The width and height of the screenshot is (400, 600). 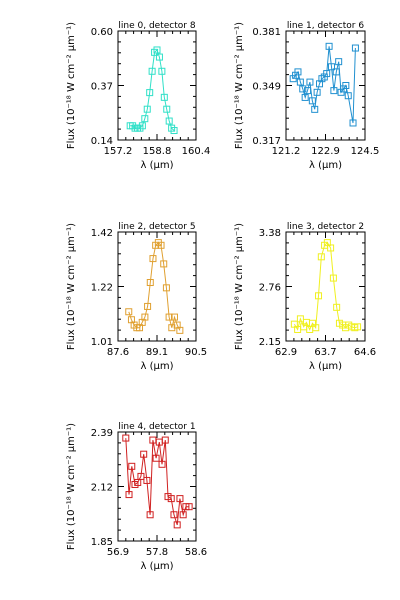 I want to click on y-tick-label: 1.01, so click(x=102, y=342).